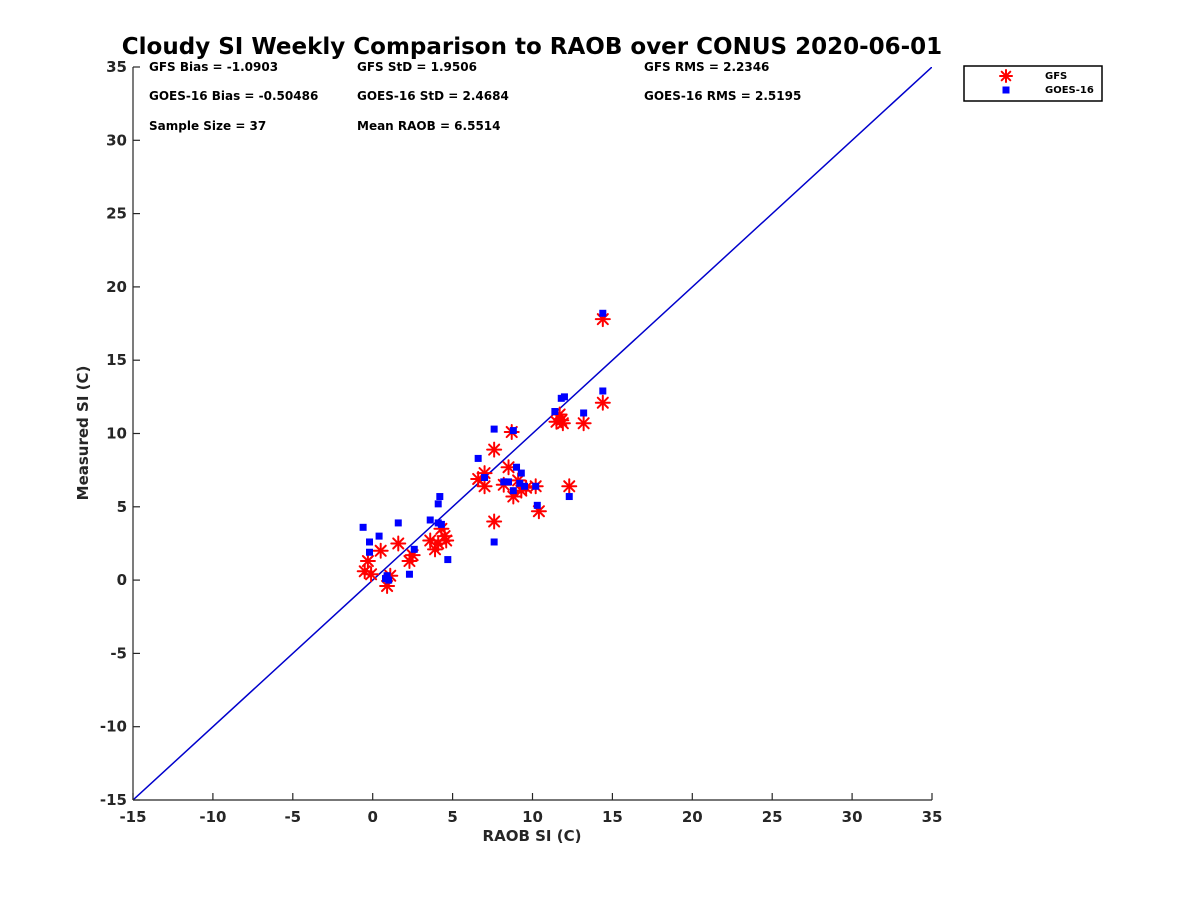 Image resolution: width=1200 pixels, height=900 pixels. I want to click on goes-16-series, so click(483, 446).